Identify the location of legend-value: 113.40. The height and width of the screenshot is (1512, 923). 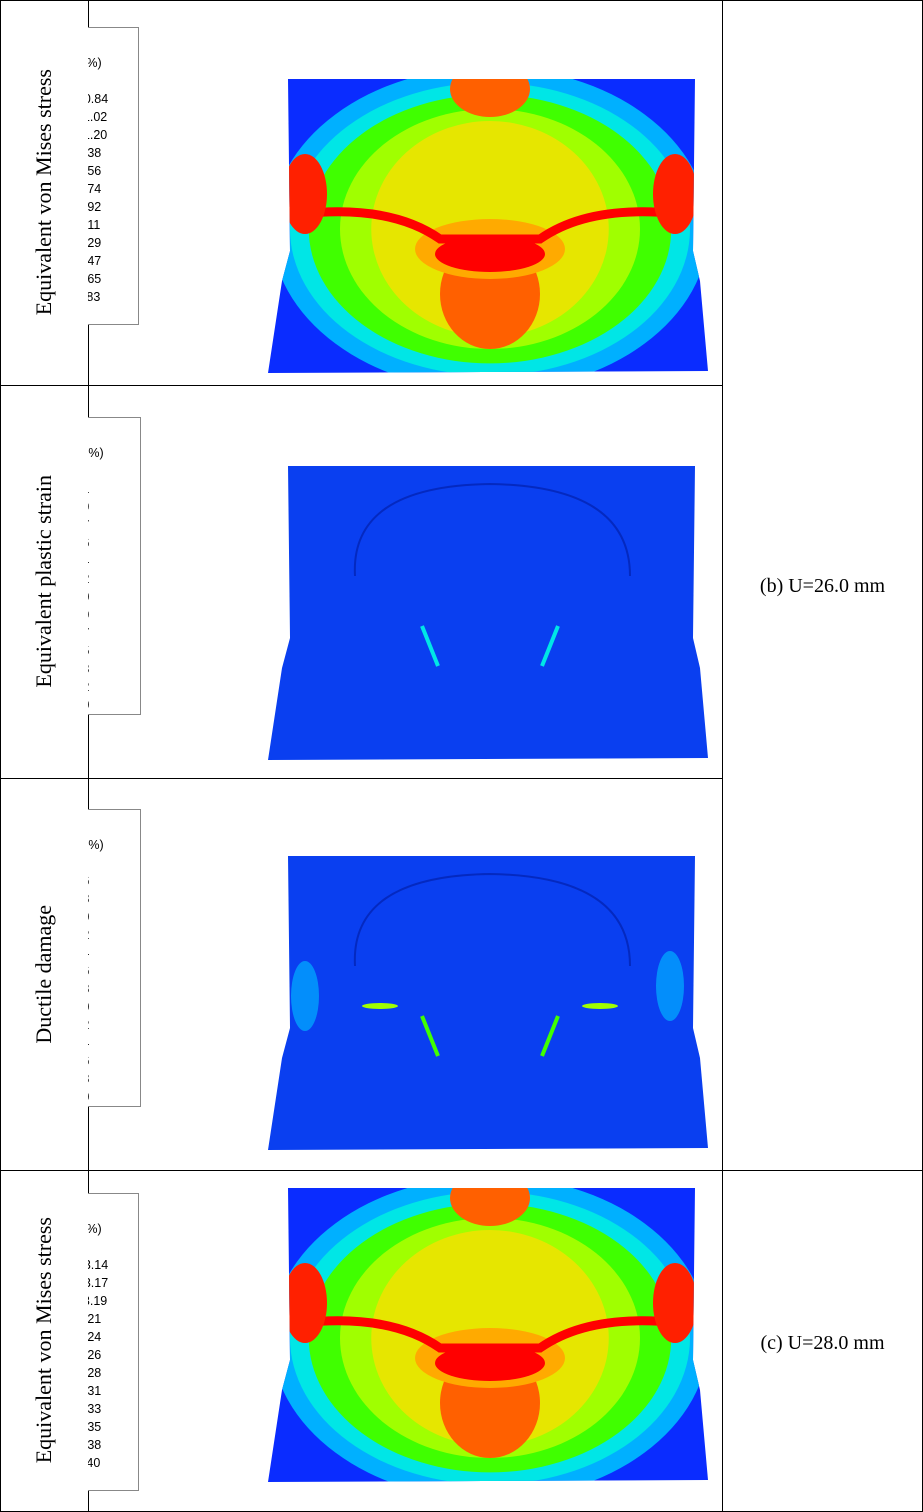
(94, 1463).